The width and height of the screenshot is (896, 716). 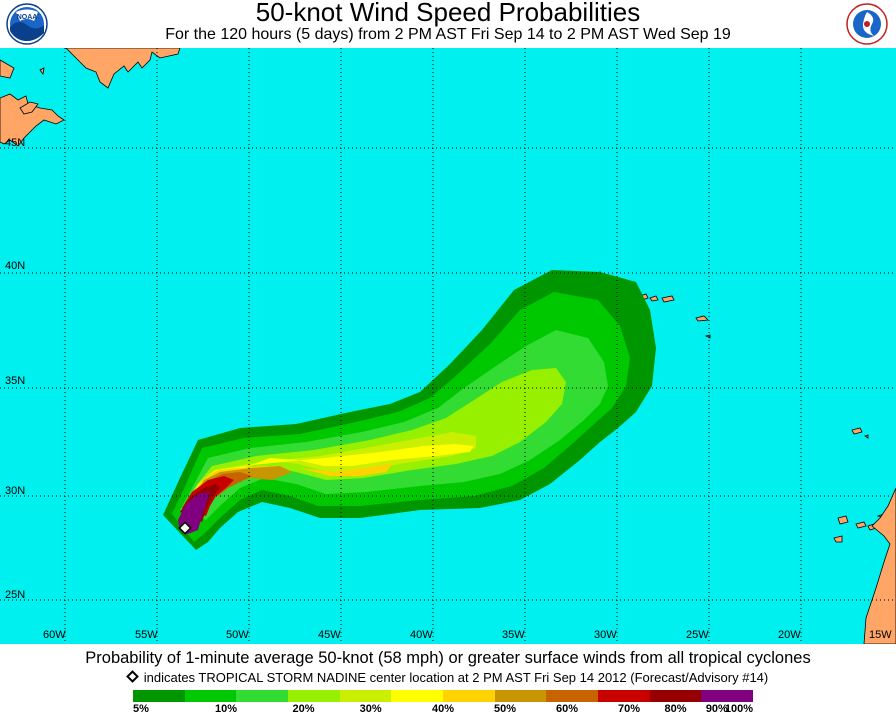 What do you see at coordinates (27, 24) in the screenshot?
I see `noaa-logo: NOAA` at bounding box center [27, 24].